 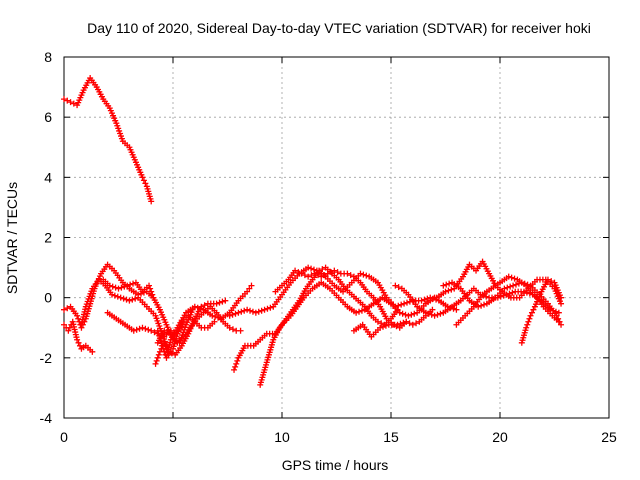 I want to click on x-tick-label: 15, so click(x=391, y=437).